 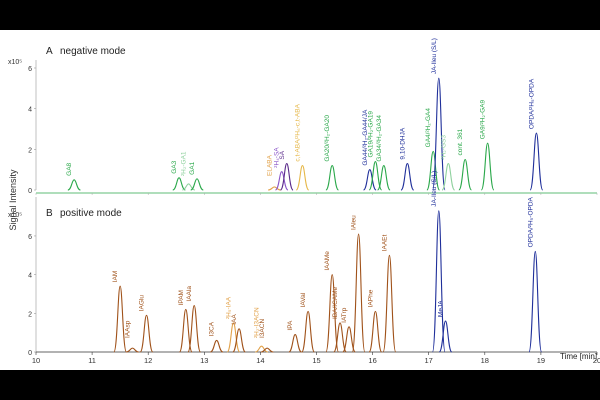 What do you see at coordinates (30, 69) in the screenshot?
I see `panel-a-y-tick-label: 6` at bounding box center [30, 69].